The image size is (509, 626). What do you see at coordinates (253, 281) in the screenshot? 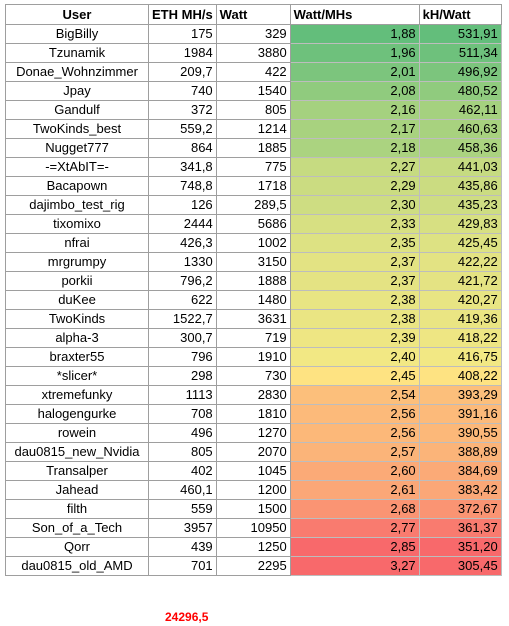
I see `watt-cell: 1888` at bounding box center [253, 281].